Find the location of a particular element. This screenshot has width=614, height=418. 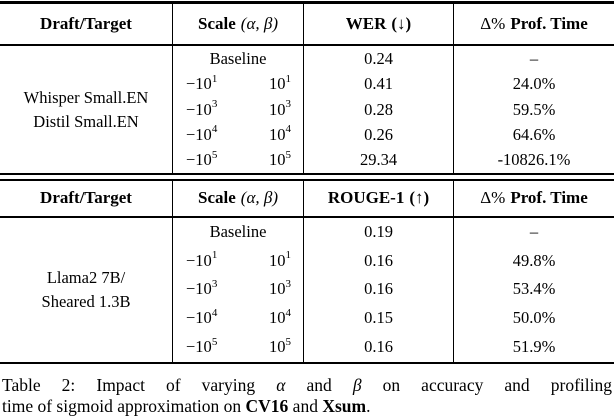

metric-column: 0.19 0.16 0.16 0.15 0.16 is located at coordinates (378, 289).